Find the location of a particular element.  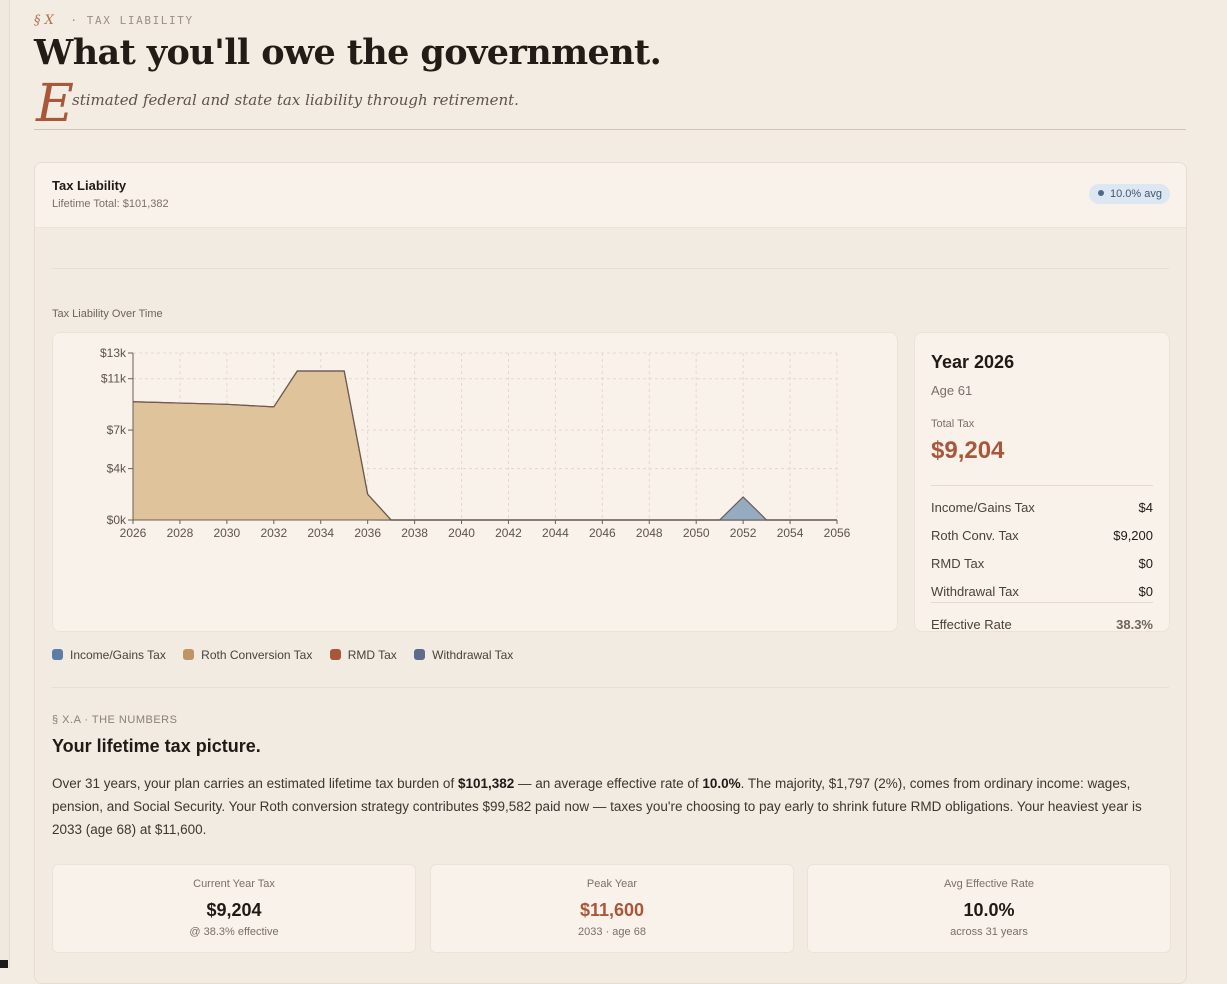

stat-avg-effective-rate: Avg Effective Rate 10.0% across 31 years is located at coordinates (989, 908).